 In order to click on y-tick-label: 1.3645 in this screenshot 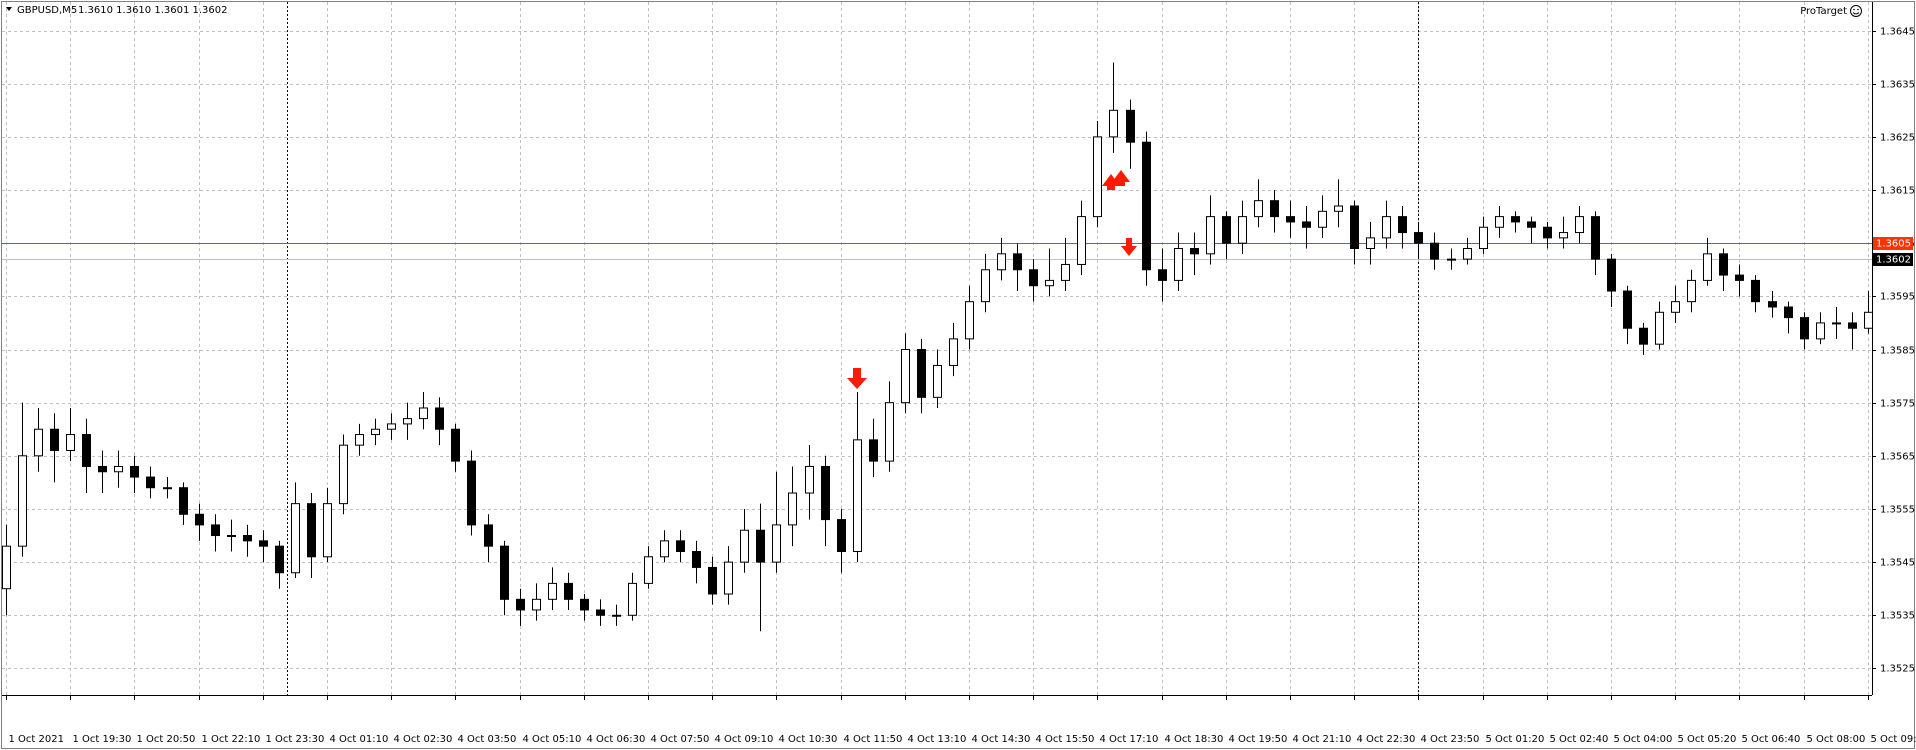, I will do `click(1897, 32)`.